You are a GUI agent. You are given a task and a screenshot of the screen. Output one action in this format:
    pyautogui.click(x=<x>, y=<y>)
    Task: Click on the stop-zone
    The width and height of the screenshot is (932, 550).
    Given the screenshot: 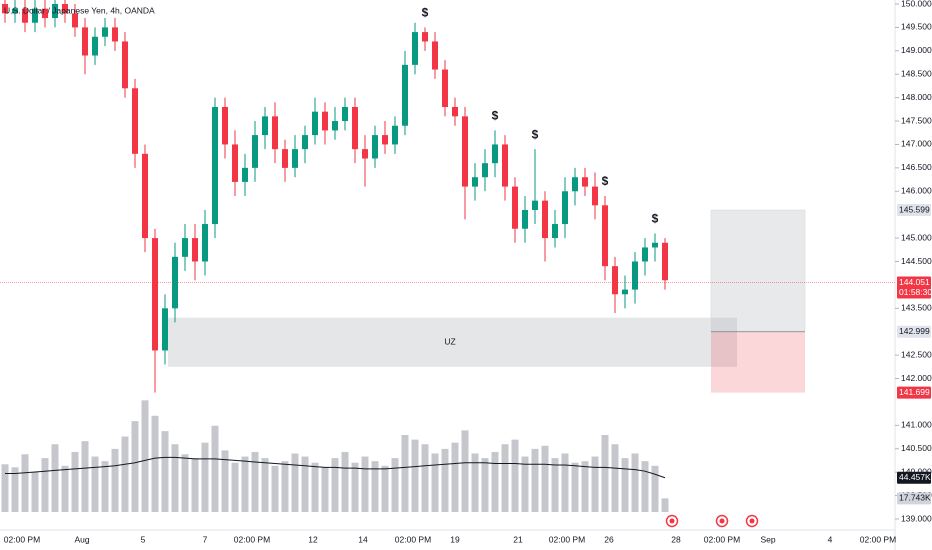 What is the action you would take?
    pyautogui.click(x=758, y=362)
    